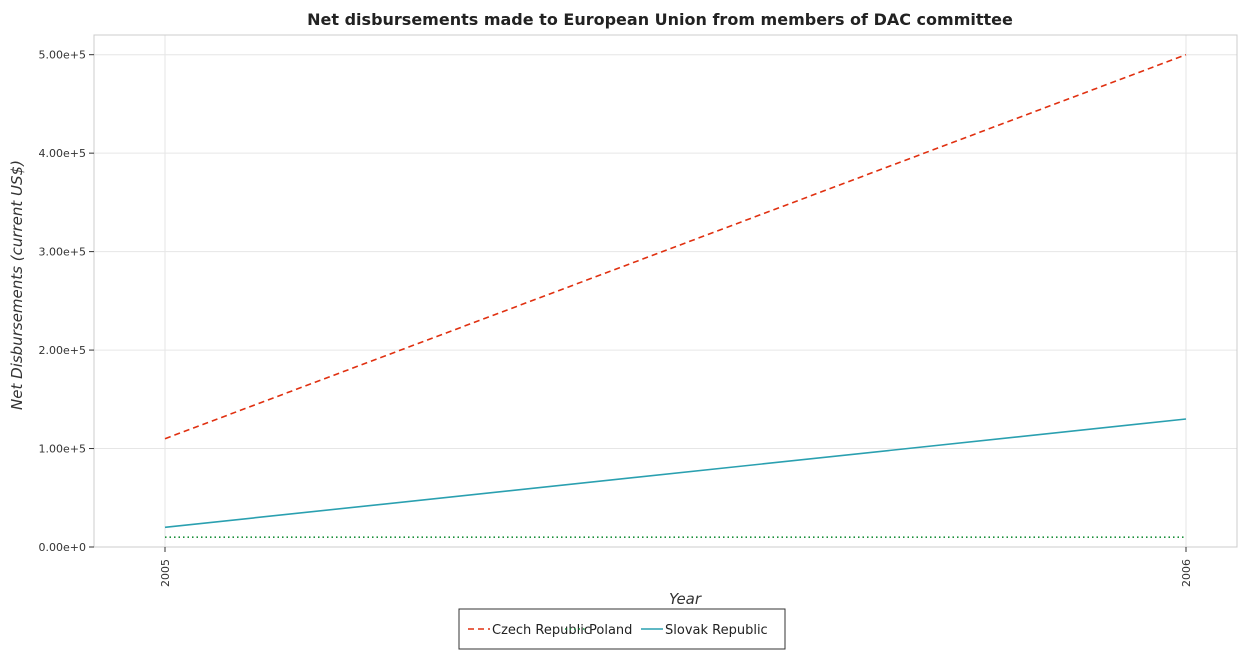 This screenshot has width=1244, height=654. What do you see at coordinates (1186, 573) in the screenshot?
I see `x-tick-label: 2006` at bounding box center [1186, 573].